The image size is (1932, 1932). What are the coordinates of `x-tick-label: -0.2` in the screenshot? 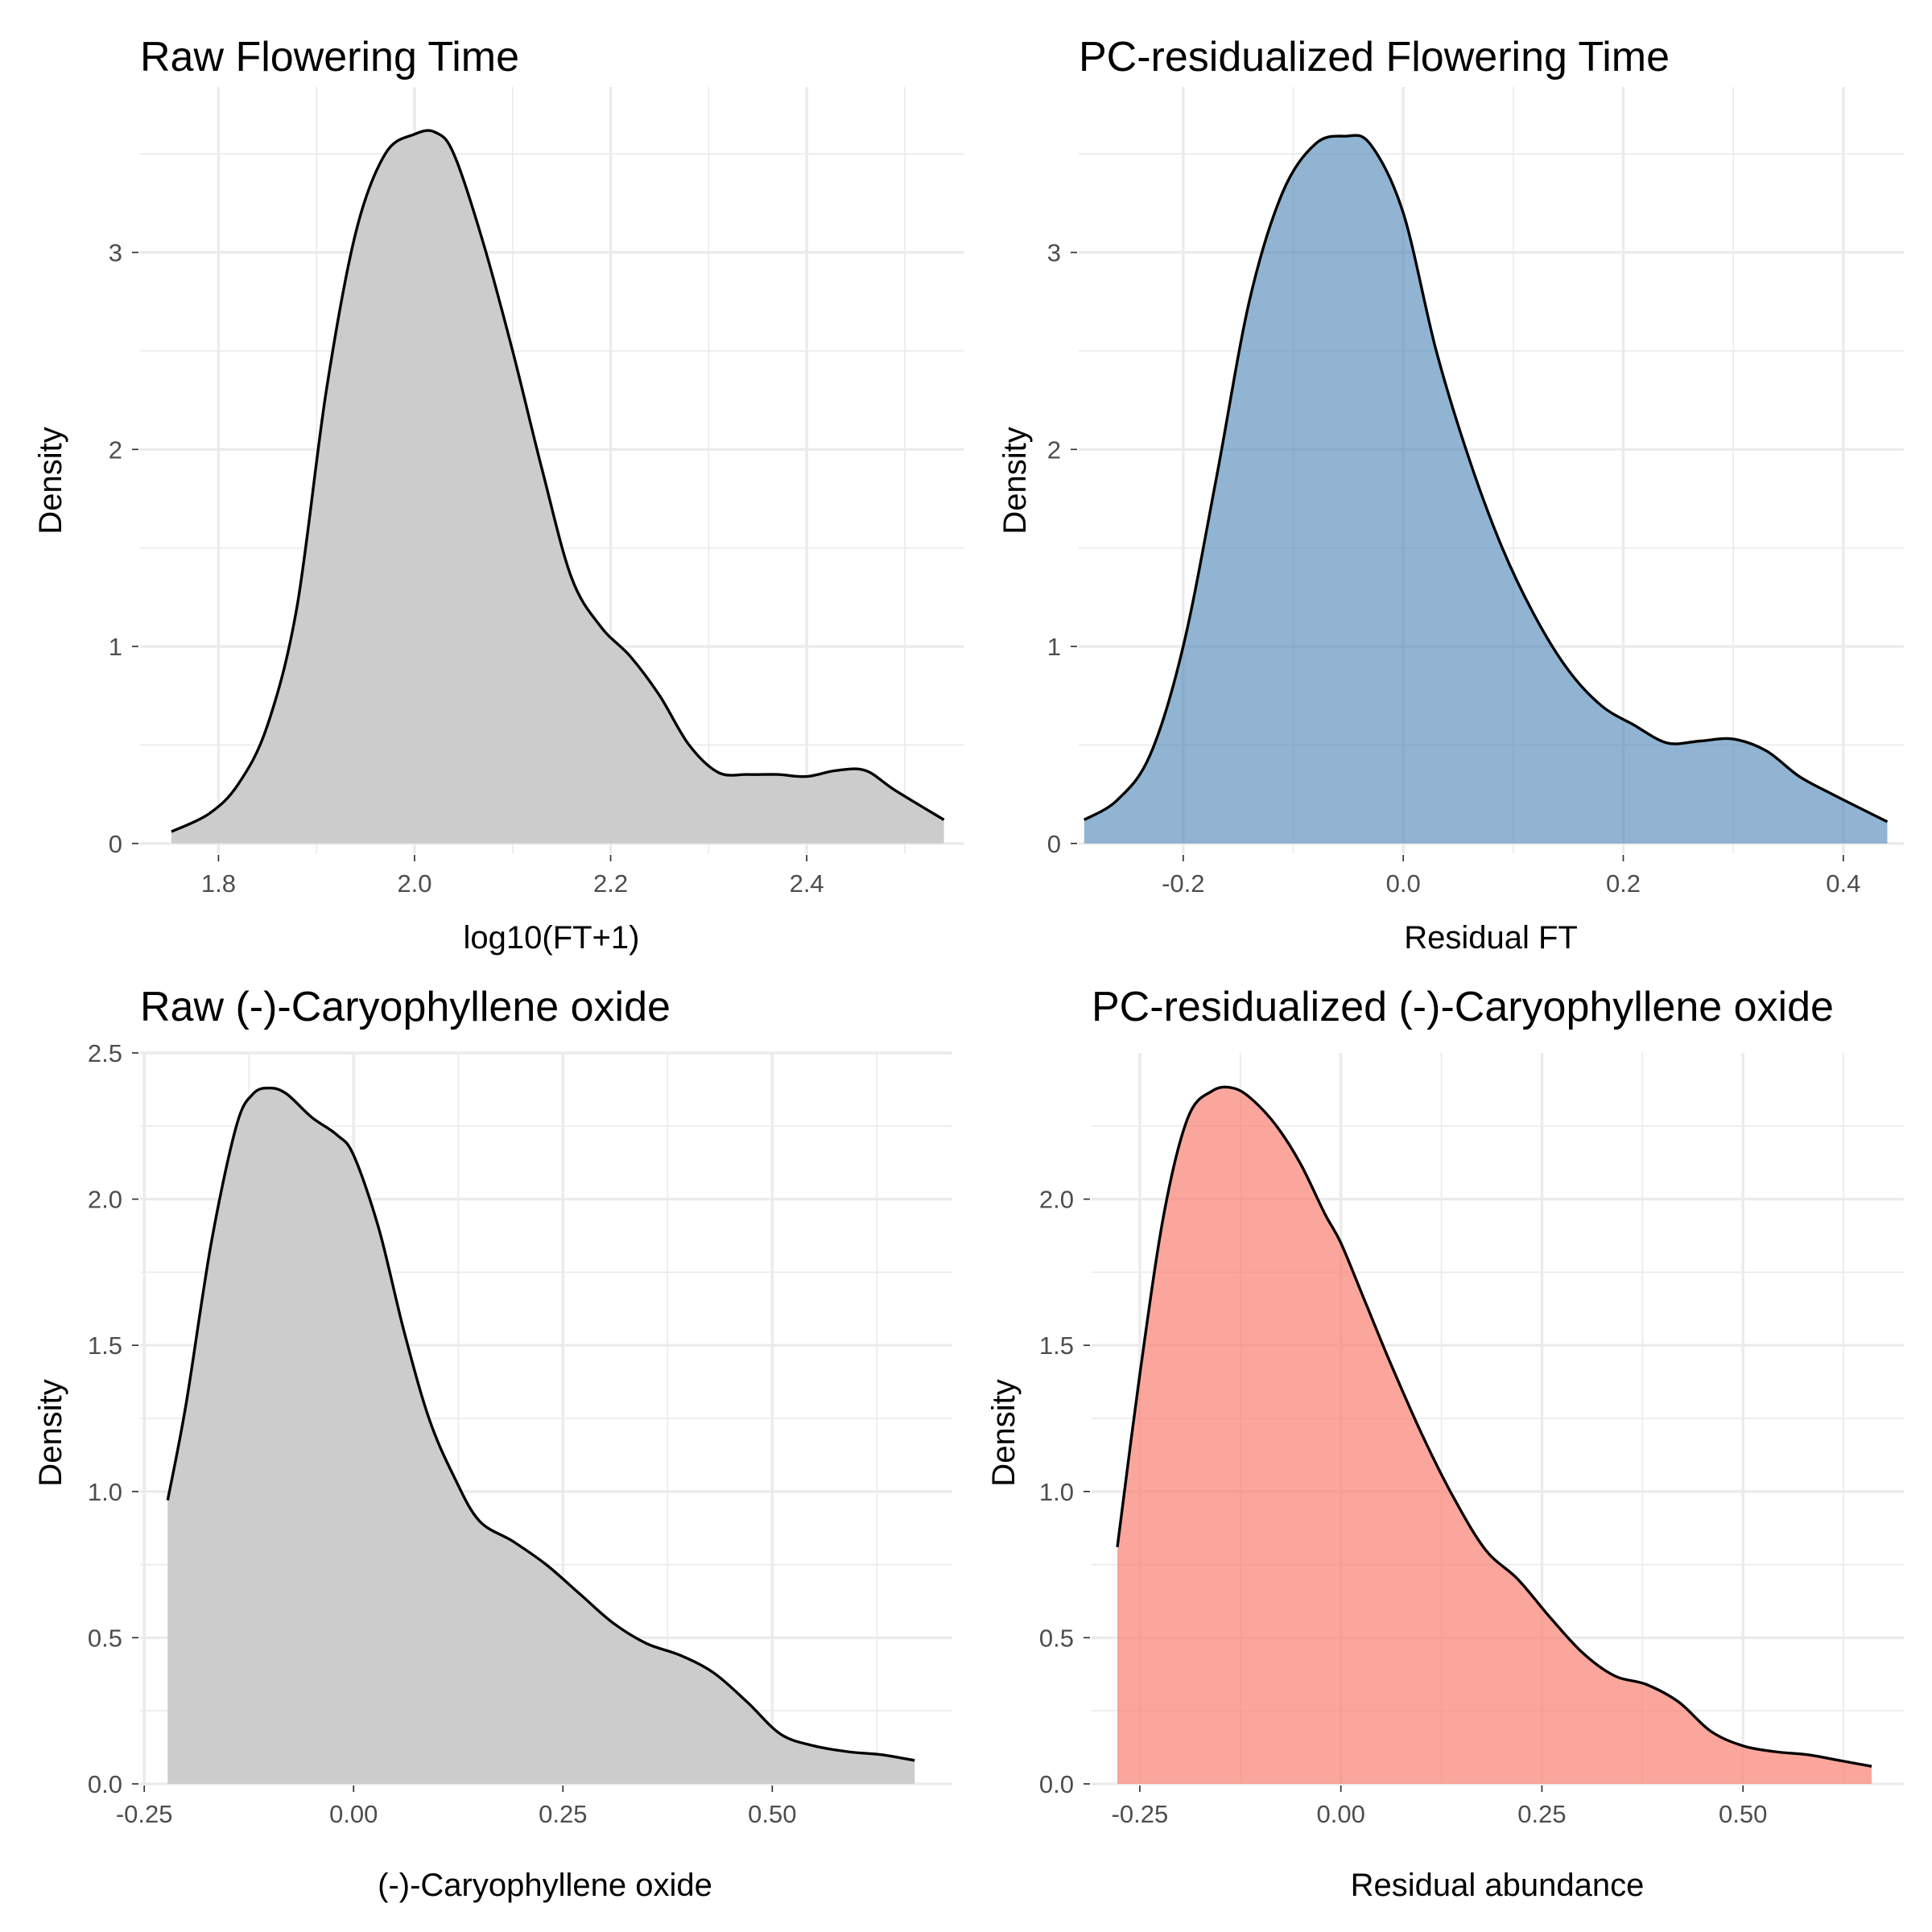 It's located at (1183, 884).